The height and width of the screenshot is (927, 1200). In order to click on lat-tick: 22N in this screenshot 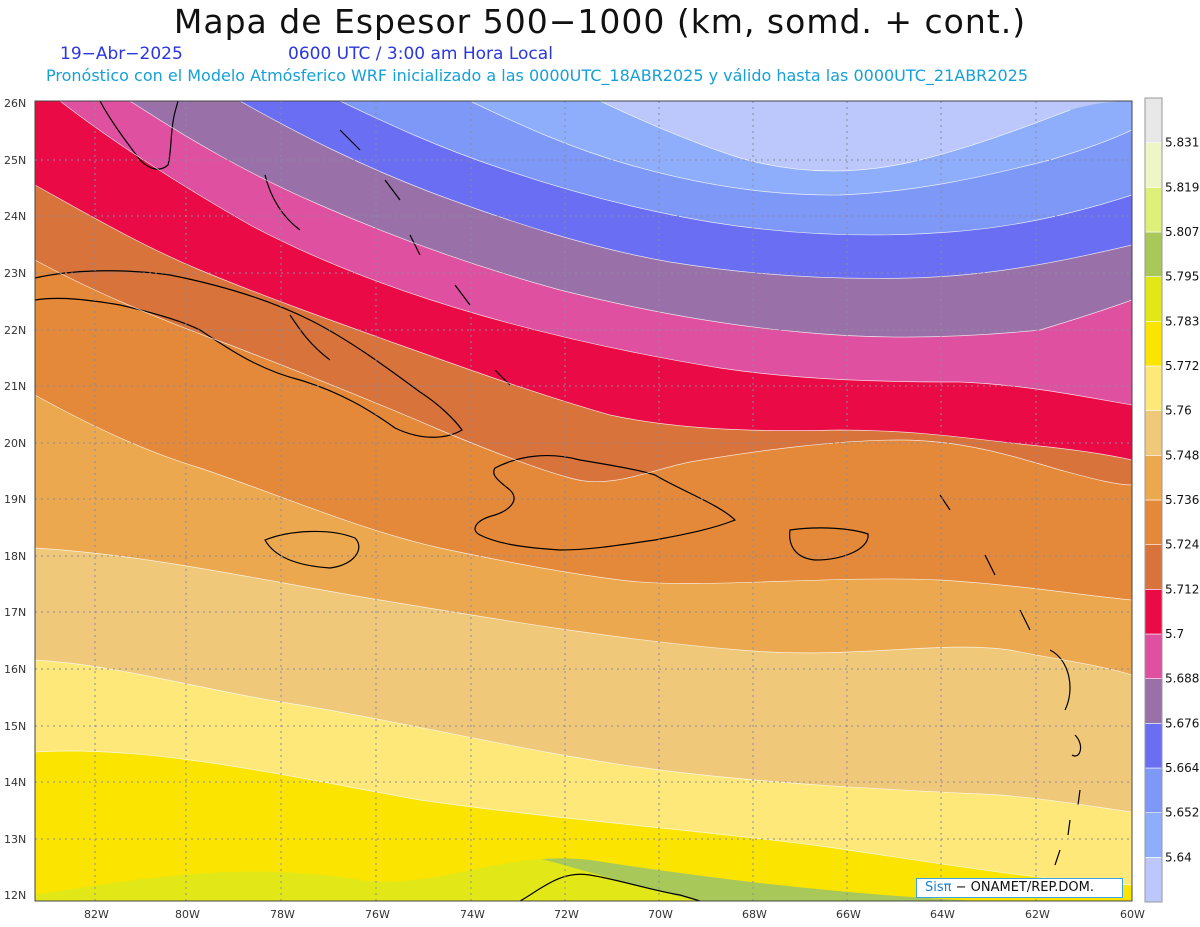, I will do `click(15, 330)`.